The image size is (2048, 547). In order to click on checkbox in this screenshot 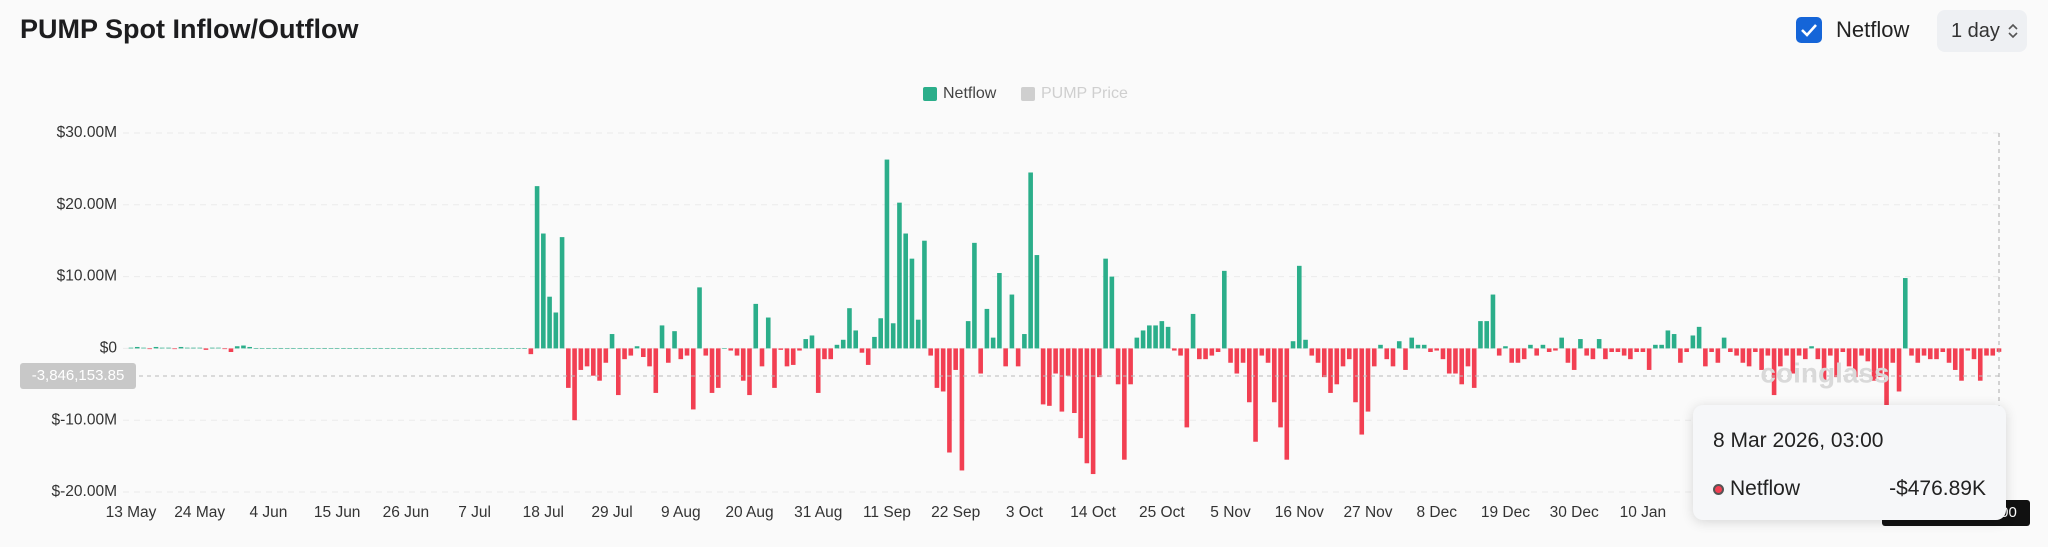, I will do `click(1809, 30)`.